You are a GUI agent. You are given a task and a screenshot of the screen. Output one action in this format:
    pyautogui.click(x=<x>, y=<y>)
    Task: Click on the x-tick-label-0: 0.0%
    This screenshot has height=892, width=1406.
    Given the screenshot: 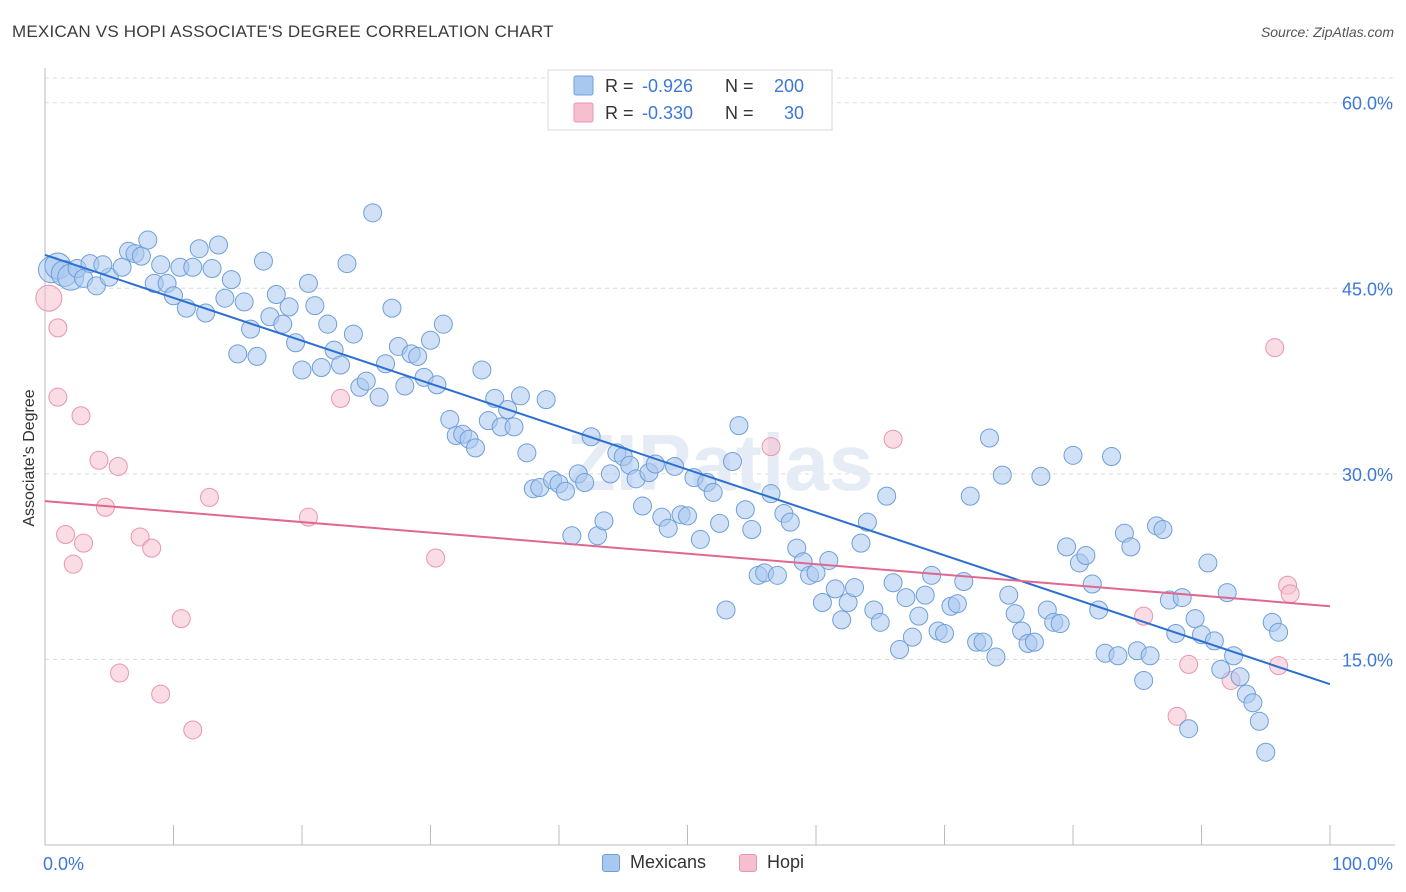 What is the action you would take?
    pyautogui.click(x=63, y=864)
    